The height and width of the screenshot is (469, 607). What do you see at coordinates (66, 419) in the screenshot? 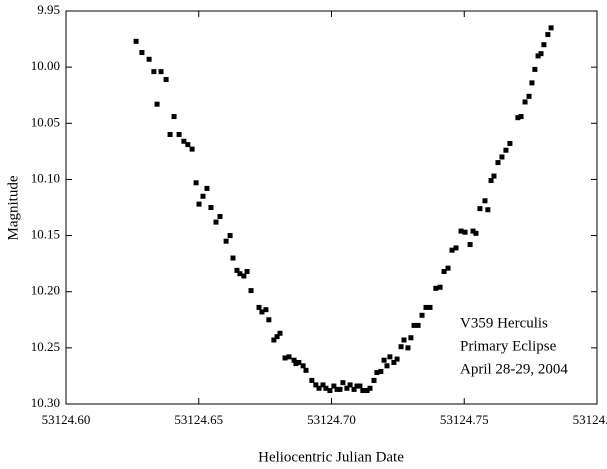
I see `x-tick-label: 53124.60` at bounding box center [66, 419].